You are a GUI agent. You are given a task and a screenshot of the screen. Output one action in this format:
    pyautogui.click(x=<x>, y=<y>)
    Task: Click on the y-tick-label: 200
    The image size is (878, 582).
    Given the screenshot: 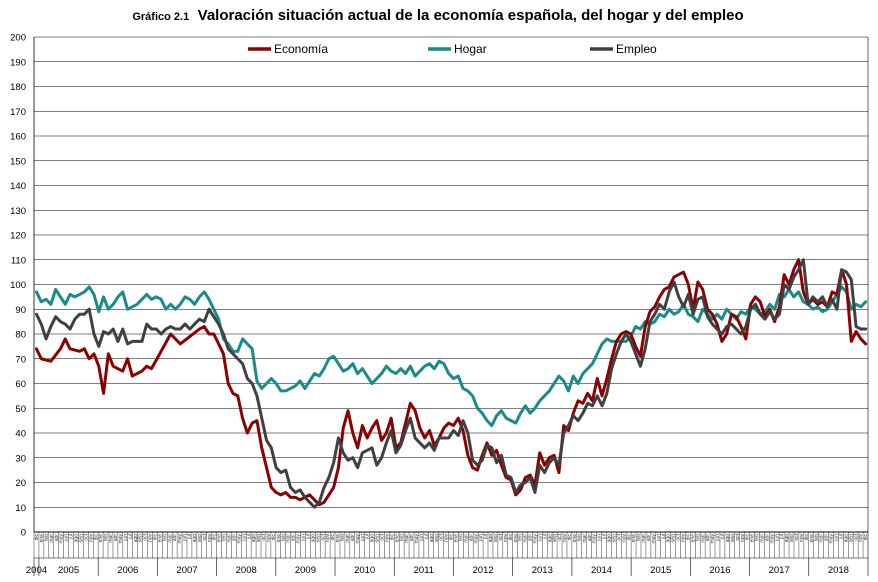 What is the action you would take?
    pyautogui.click(x=18, y=38)
    